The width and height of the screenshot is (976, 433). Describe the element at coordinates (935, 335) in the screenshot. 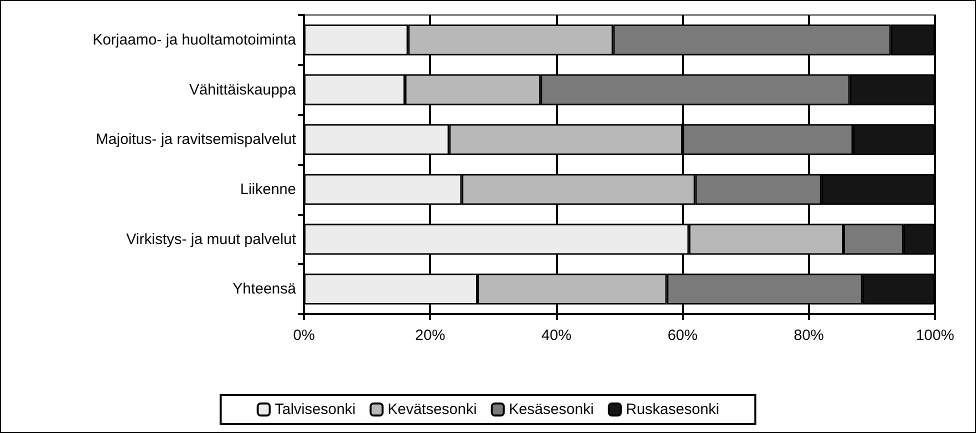

I see `x-tick-label: 100%` at that location.